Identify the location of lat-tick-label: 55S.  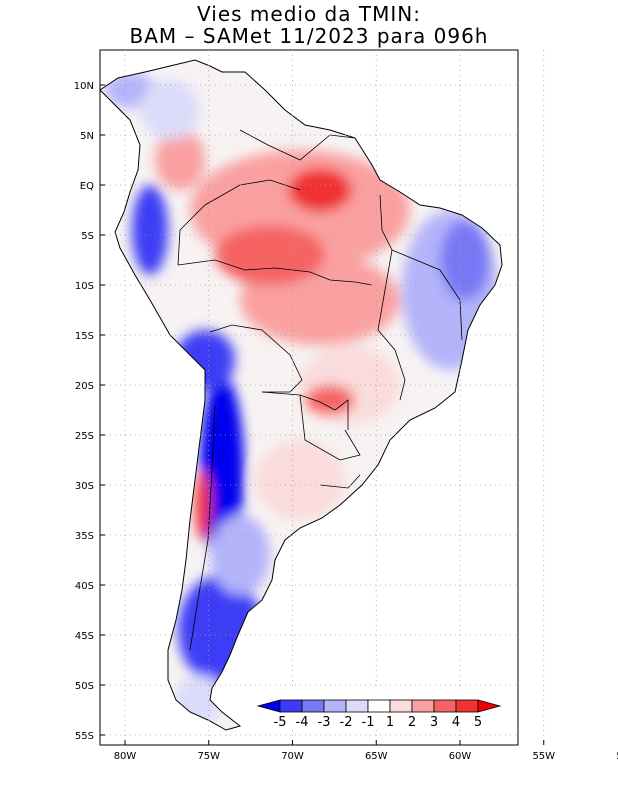
(84, 736).